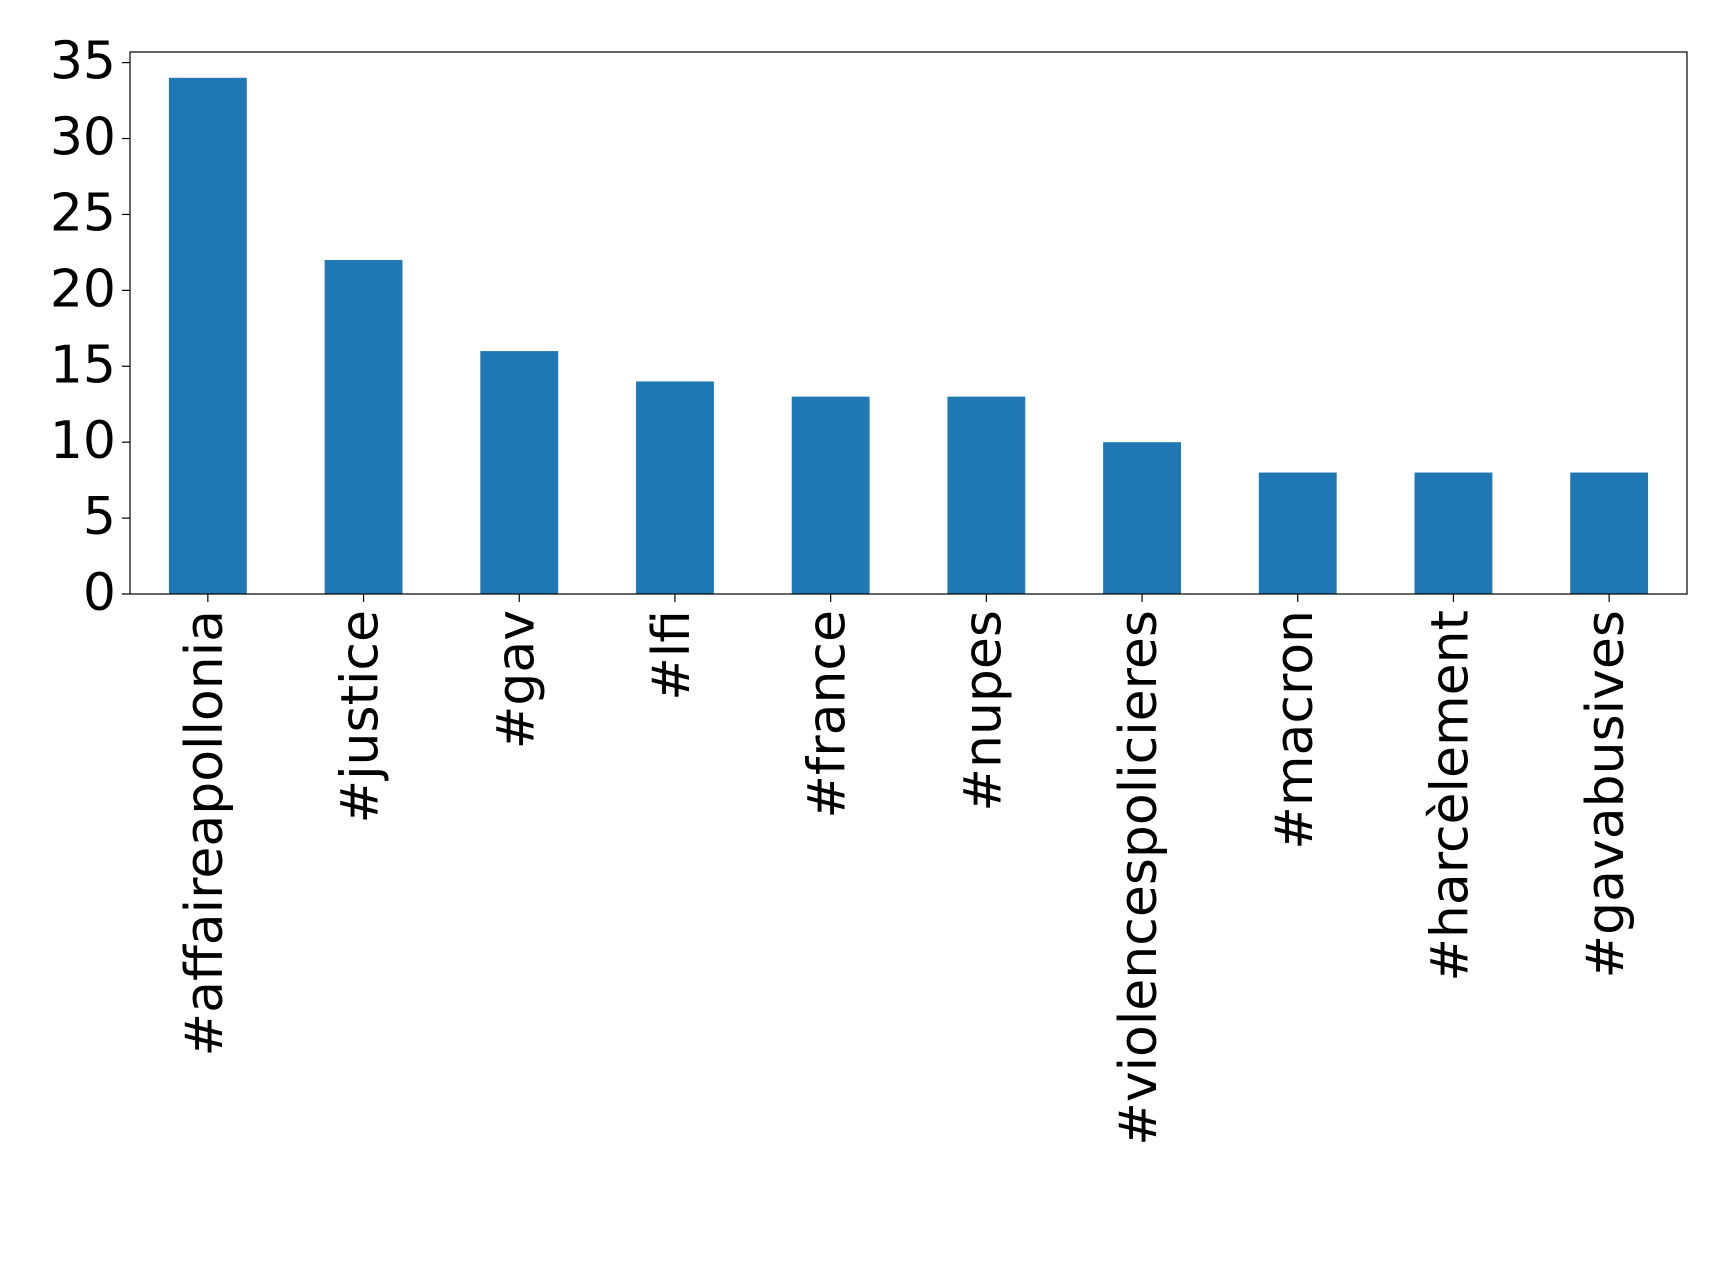  Describe the element at coordinates (1139, 878) in the screenshot. I see `x-tick-label: #violencespolicieres` at that location.